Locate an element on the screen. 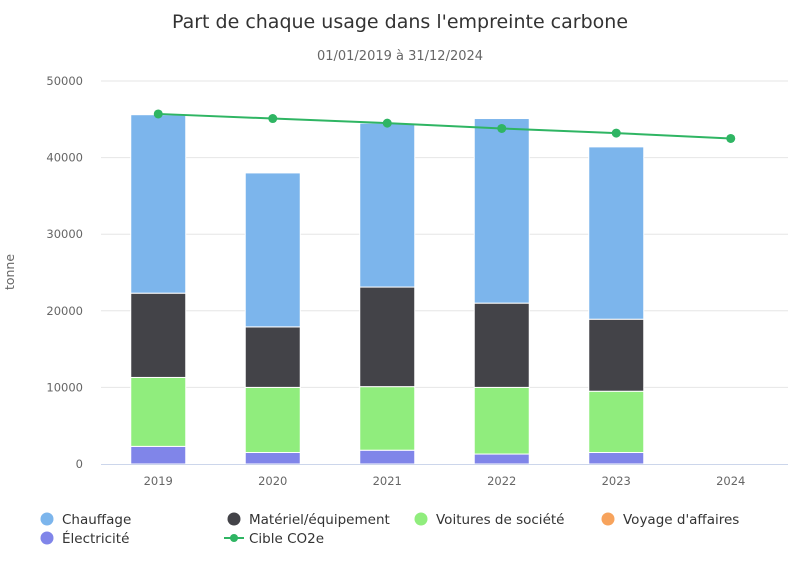 The image size is (800, 571). target-line-series is located at coordinates (444, 126).